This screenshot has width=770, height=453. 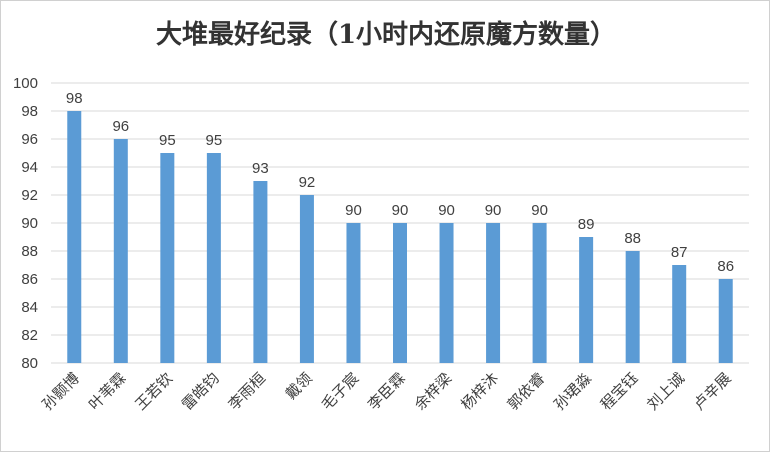 What do you see at coordinates (29, 195) in the screenshot?
I see `y-tick-label: 92` at bounding box center [29, 195].